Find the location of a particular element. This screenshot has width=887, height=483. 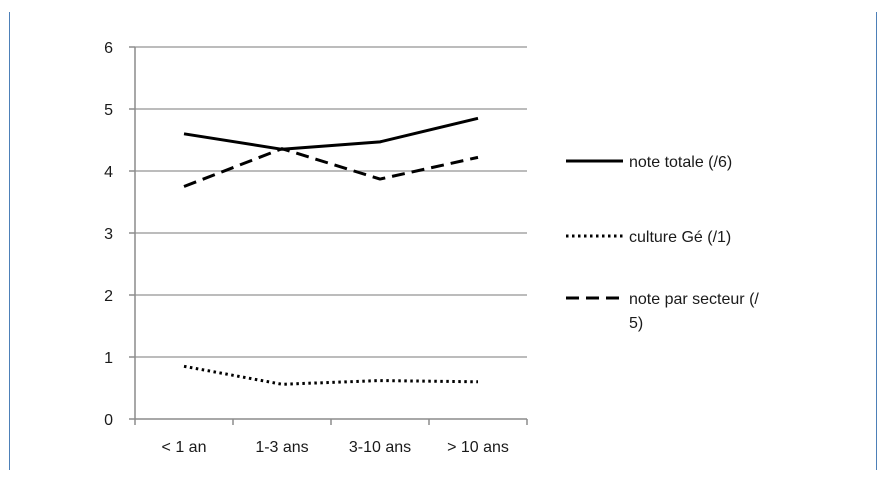

series-line-dotted is located at coordinates (331, 375).